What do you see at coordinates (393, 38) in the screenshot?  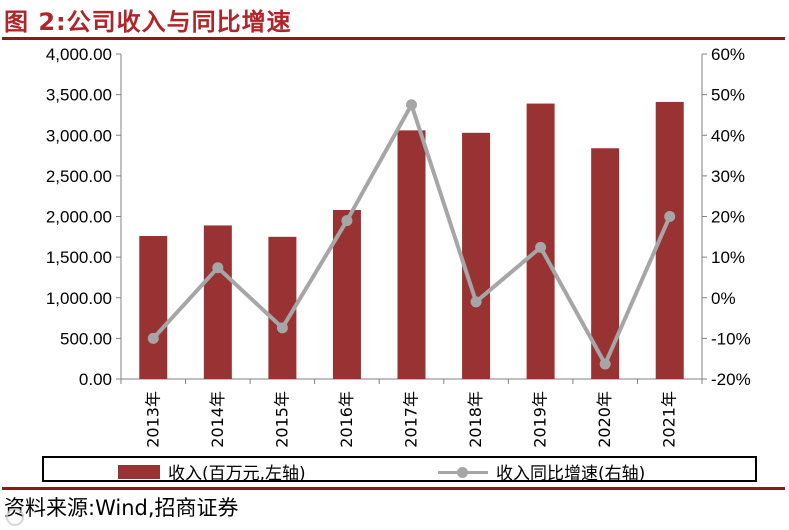 I see `title-rule` at bounding box center [393, 38].